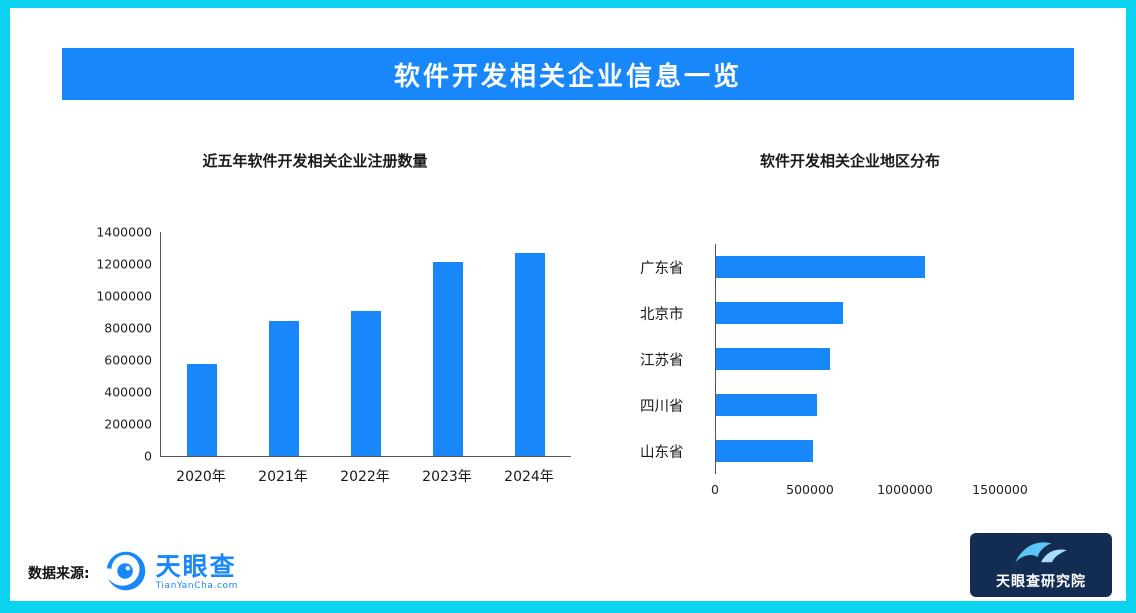  What do you see at coordinates (124, 232) in the screenshot?
I see `y-tick-label: 1400000` at bounding box center [124, 232].